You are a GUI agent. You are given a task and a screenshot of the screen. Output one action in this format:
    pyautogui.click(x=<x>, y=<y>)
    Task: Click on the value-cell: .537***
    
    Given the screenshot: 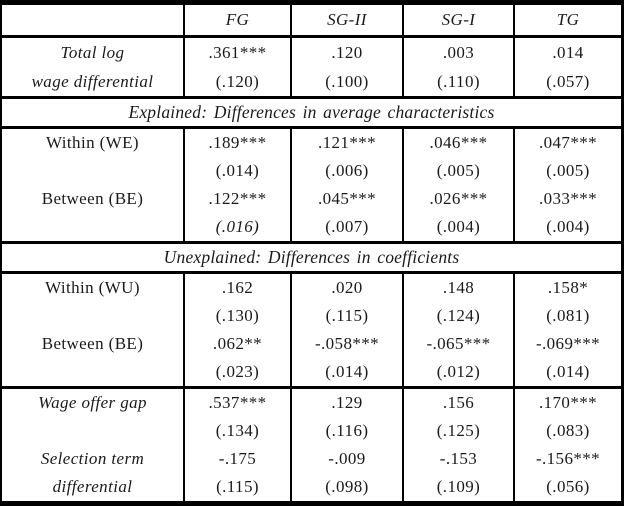 What is the action you would take?
    pyautogui.click(x=236, y=403)
    